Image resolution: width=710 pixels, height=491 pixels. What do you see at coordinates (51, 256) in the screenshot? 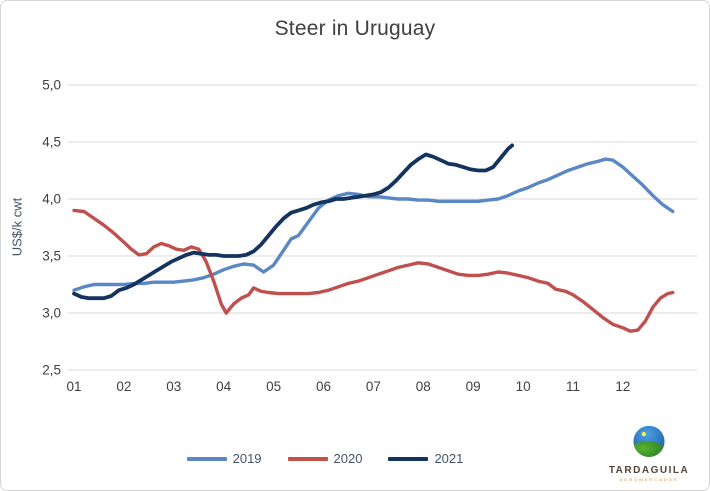
I see `y-tick-label: 3,5` at bounding box center [51, 256].